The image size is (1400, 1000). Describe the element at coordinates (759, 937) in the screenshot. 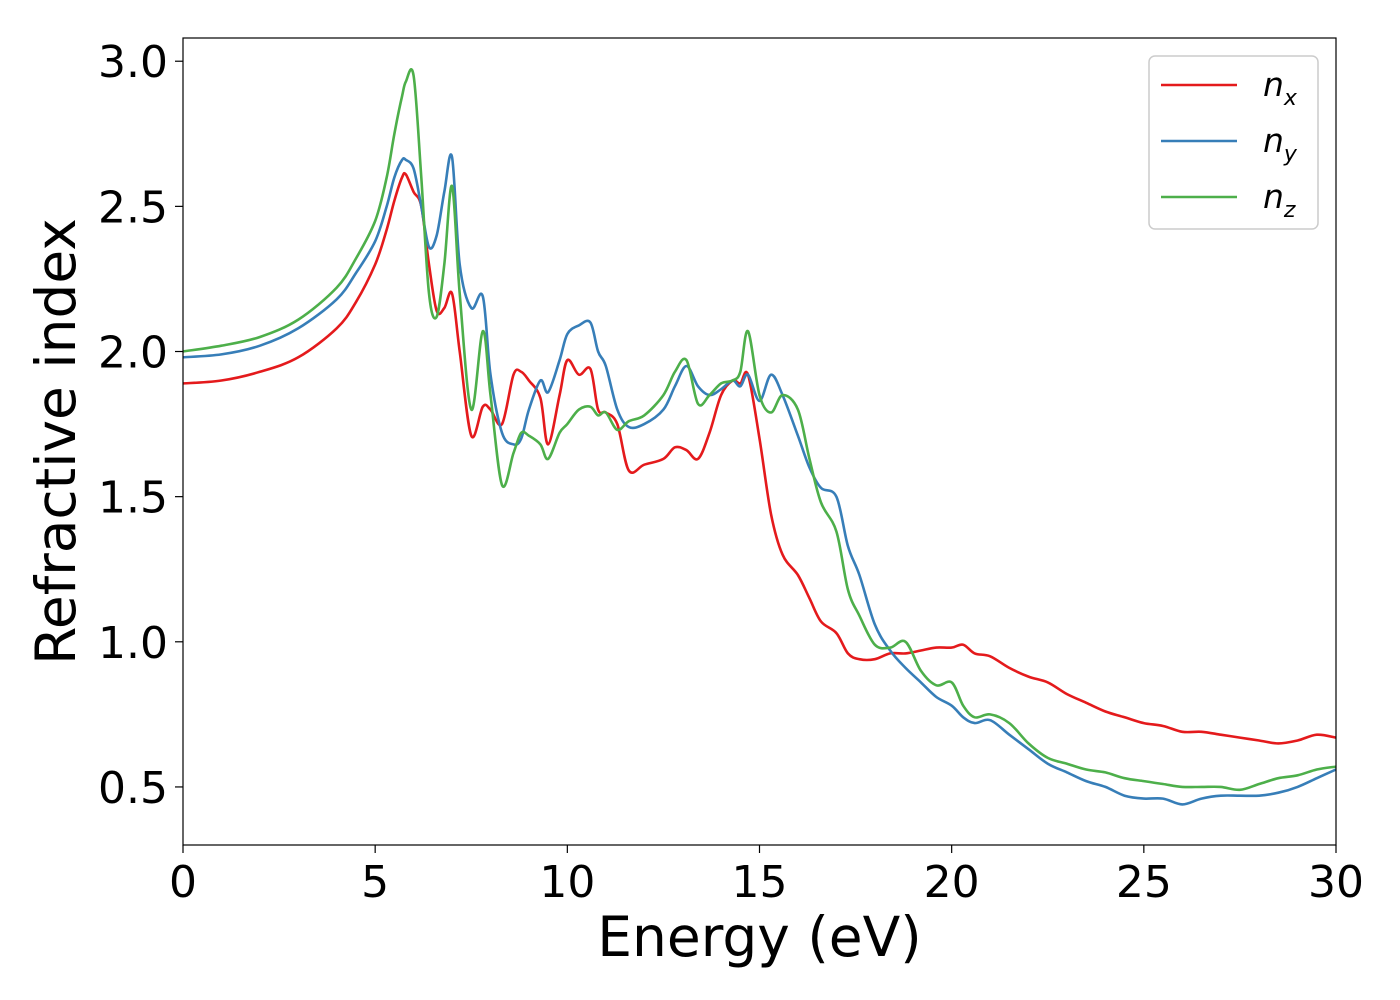

I see `x-axis-label: Energy (eV)` at that location.